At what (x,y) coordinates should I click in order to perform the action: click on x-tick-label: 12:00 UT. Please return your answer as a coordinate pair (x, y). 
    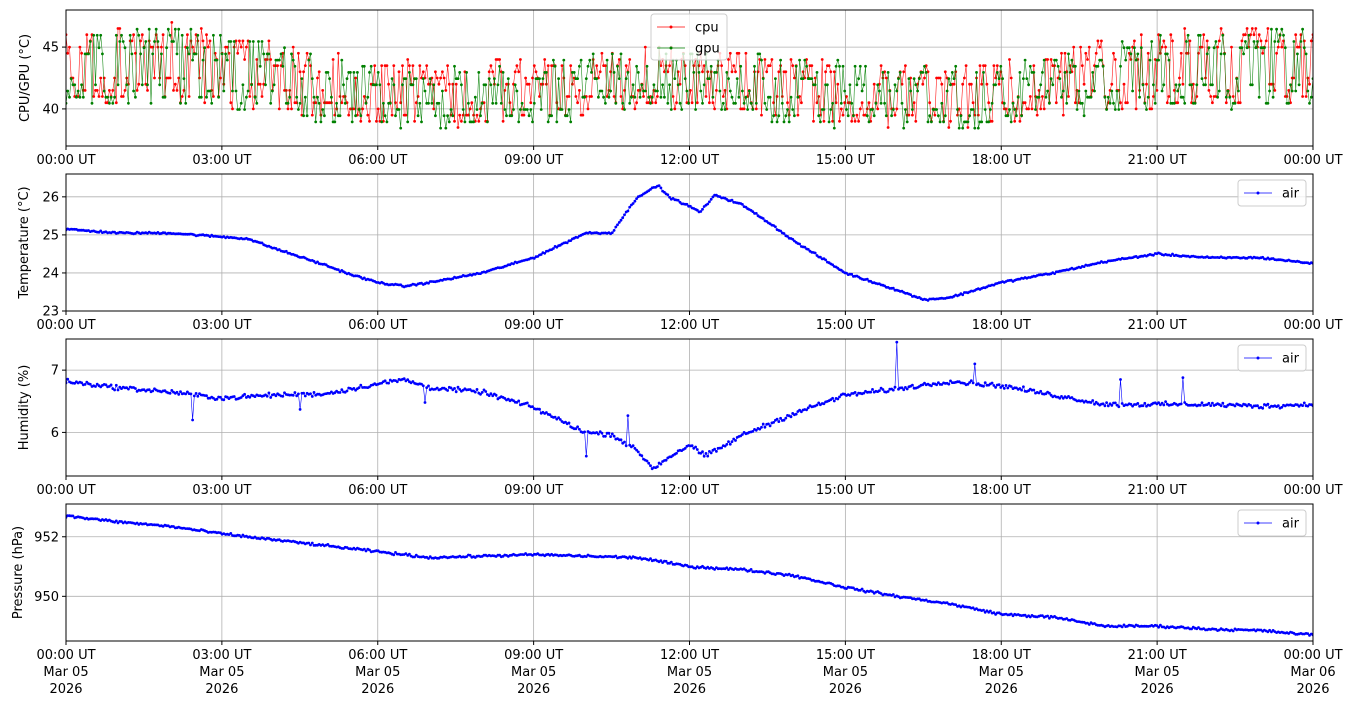
    Looking at the image, I should click on (689, 325).